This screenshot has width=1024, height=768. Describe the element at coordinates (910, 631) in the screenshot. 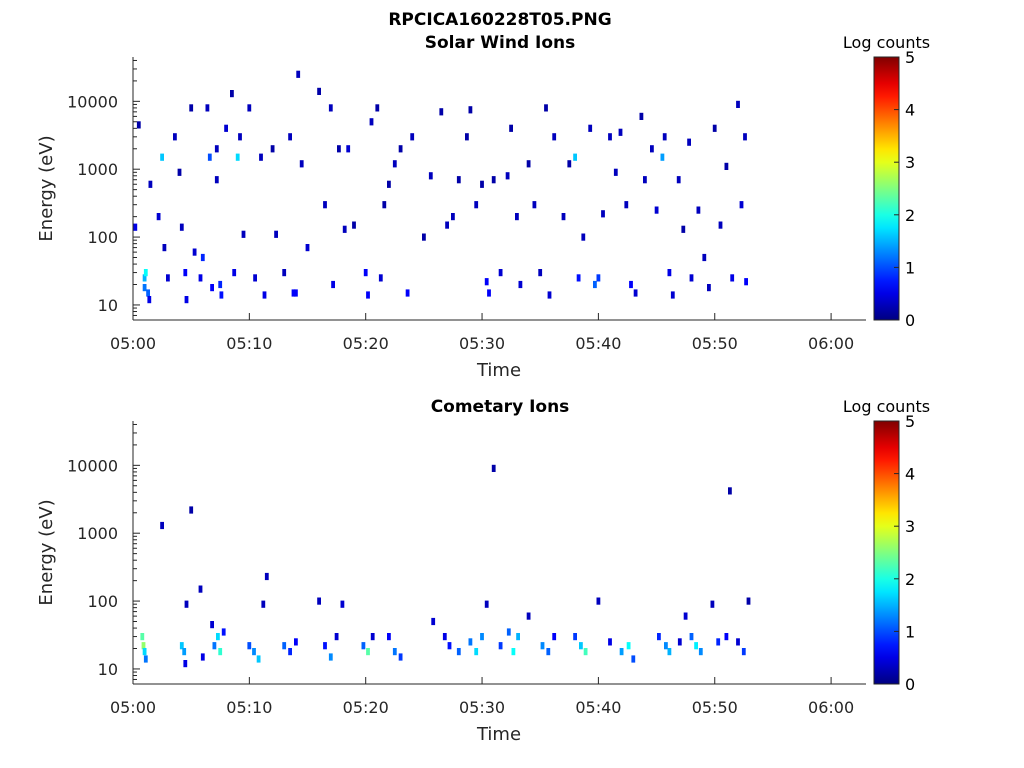

I see `colorbar-tick-label: 1` at that location.